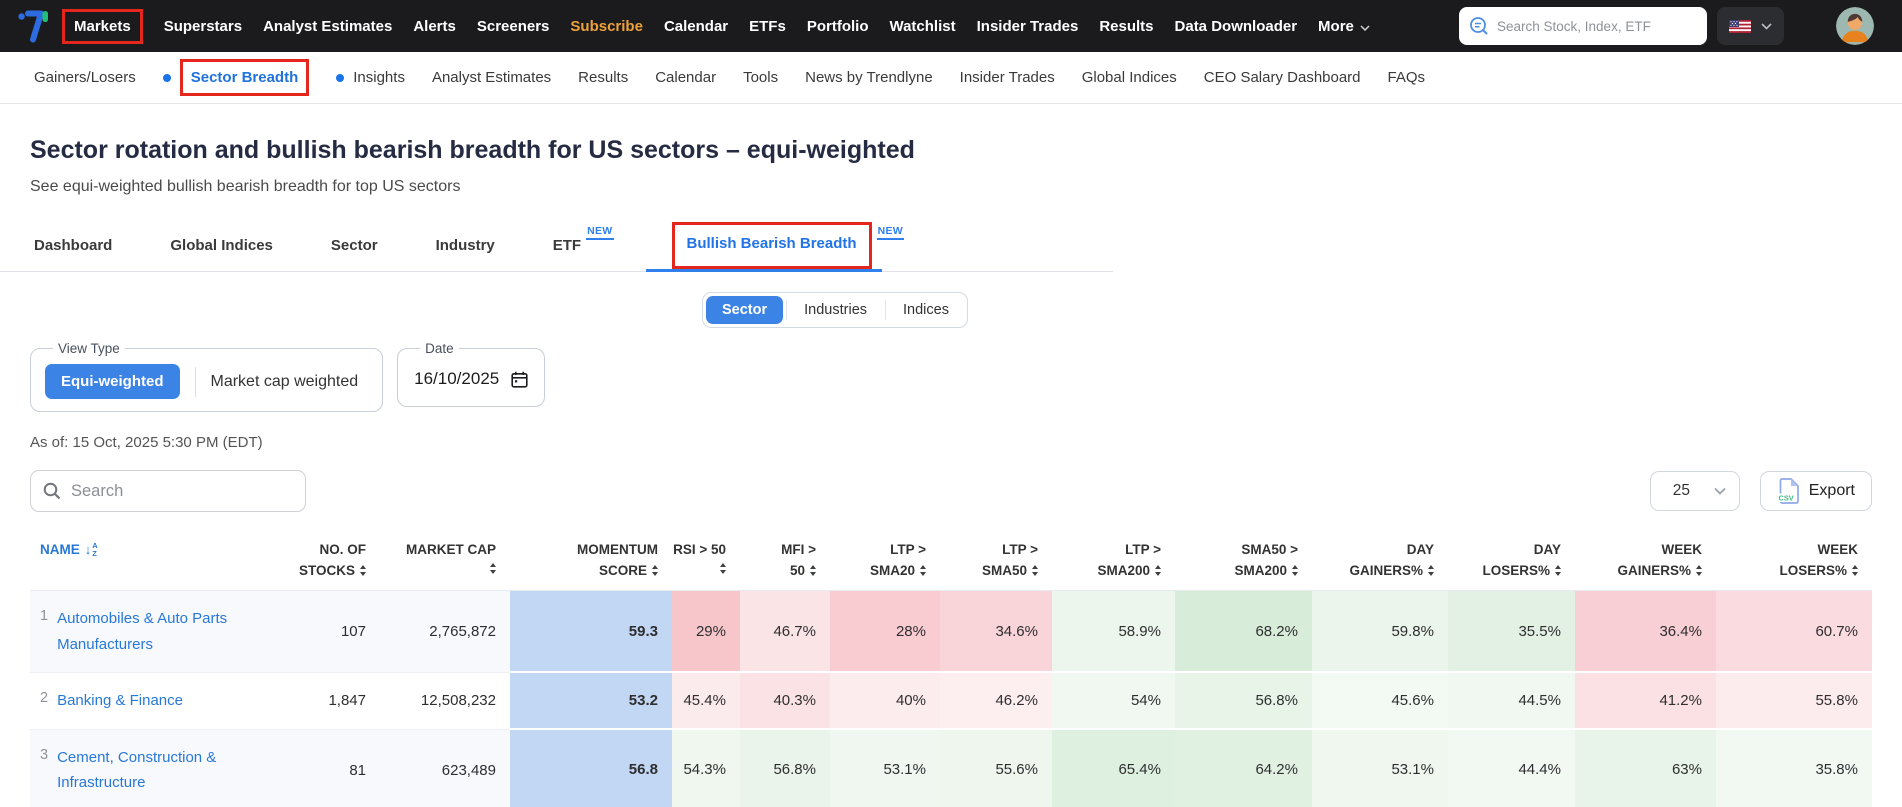  Describe the element at coordinates (317, 632) in the screenshot. I see `no-of-stocks-cell: 107` at that location.